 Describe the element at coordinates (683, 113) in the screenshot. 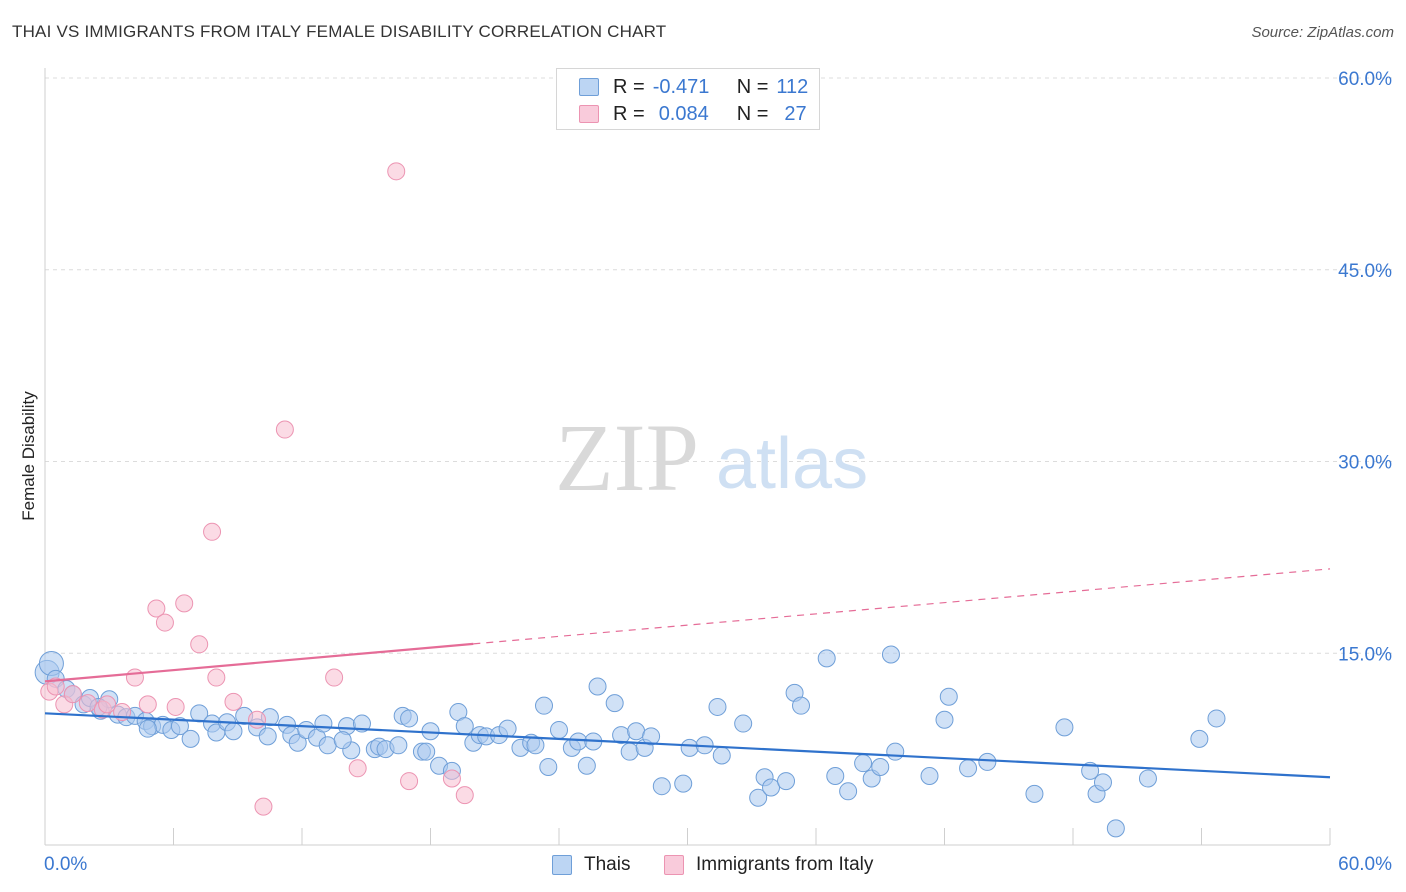

I see `legend-r-value-italy: 0.084` at that location.